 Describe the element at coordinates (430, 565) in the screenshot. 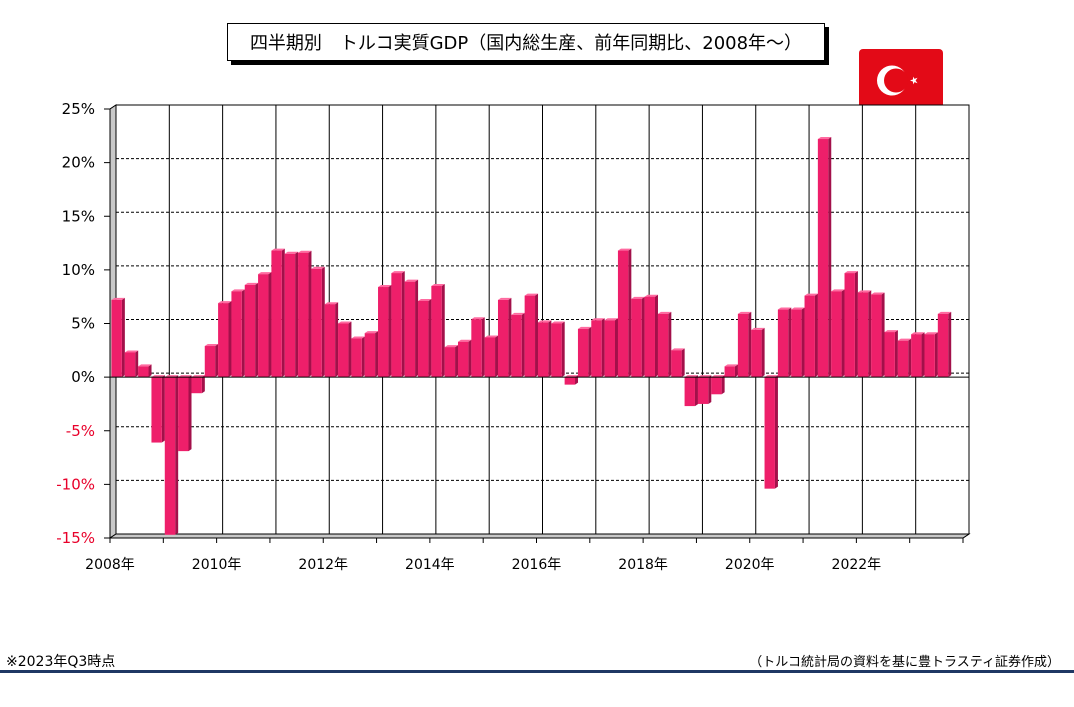

I see `x-tick-label: 2014年` at that location.